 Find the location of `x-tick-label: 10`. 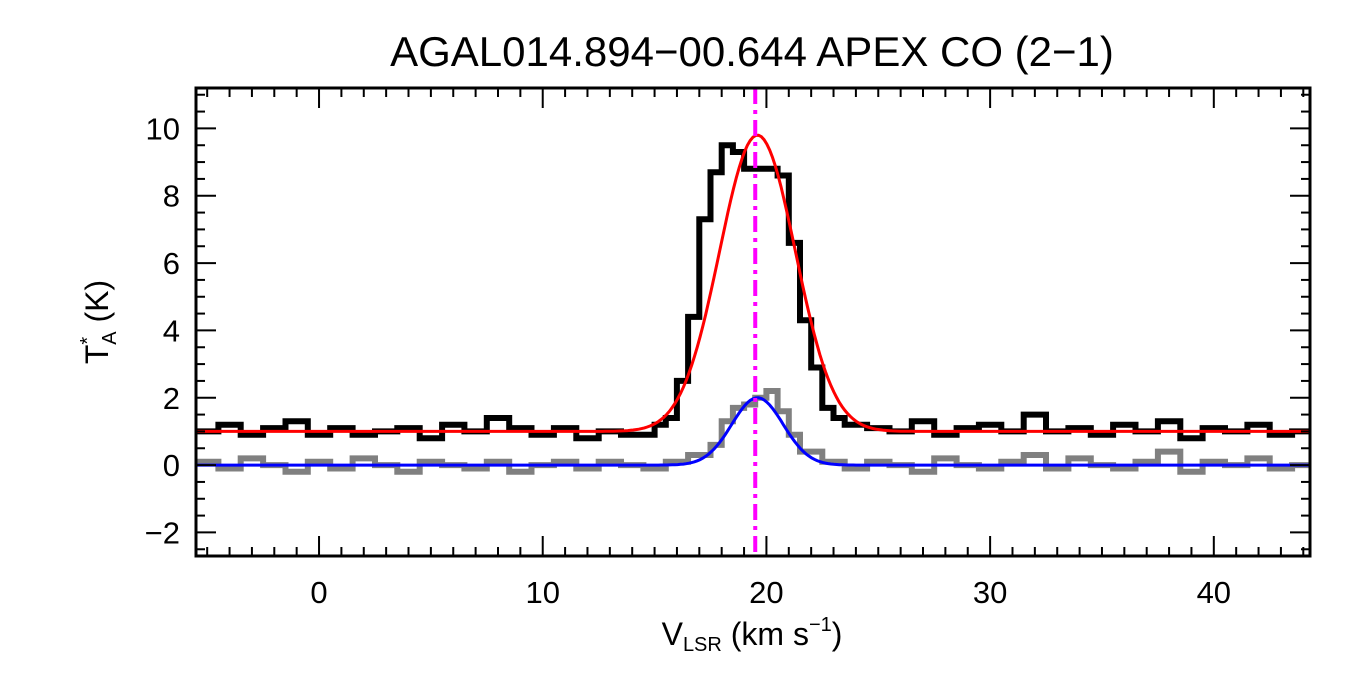

x-tick-label: 10 is located at coordinates (542, 592).